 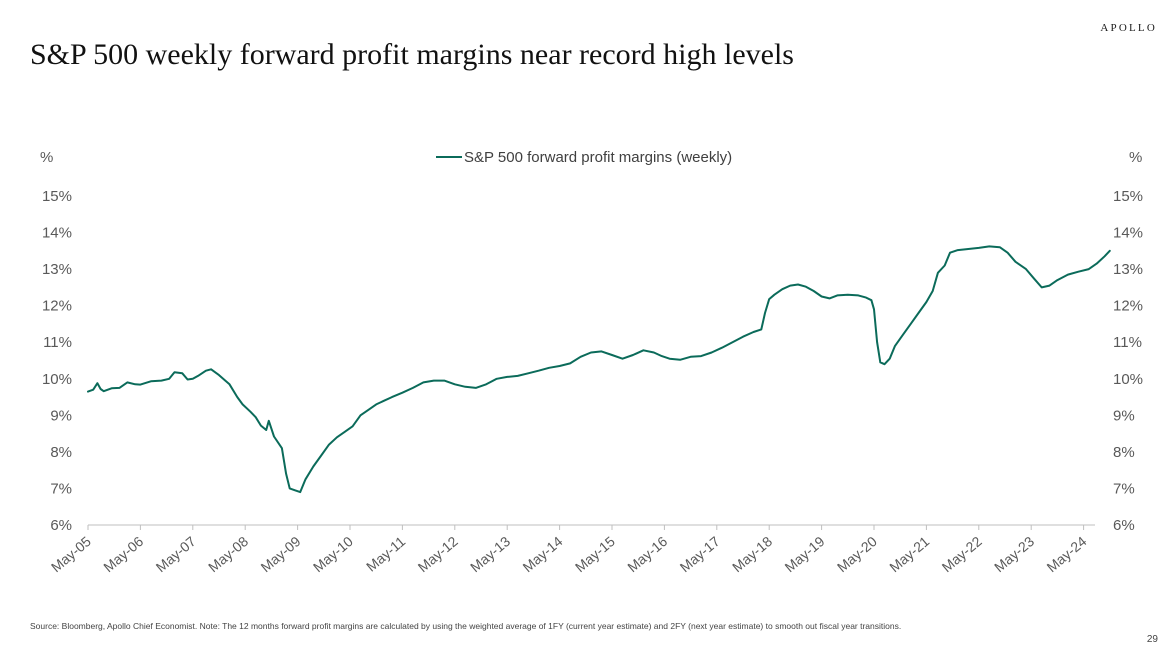 I want to click on x-tick-label: May-16, so click(x=647, y=554).